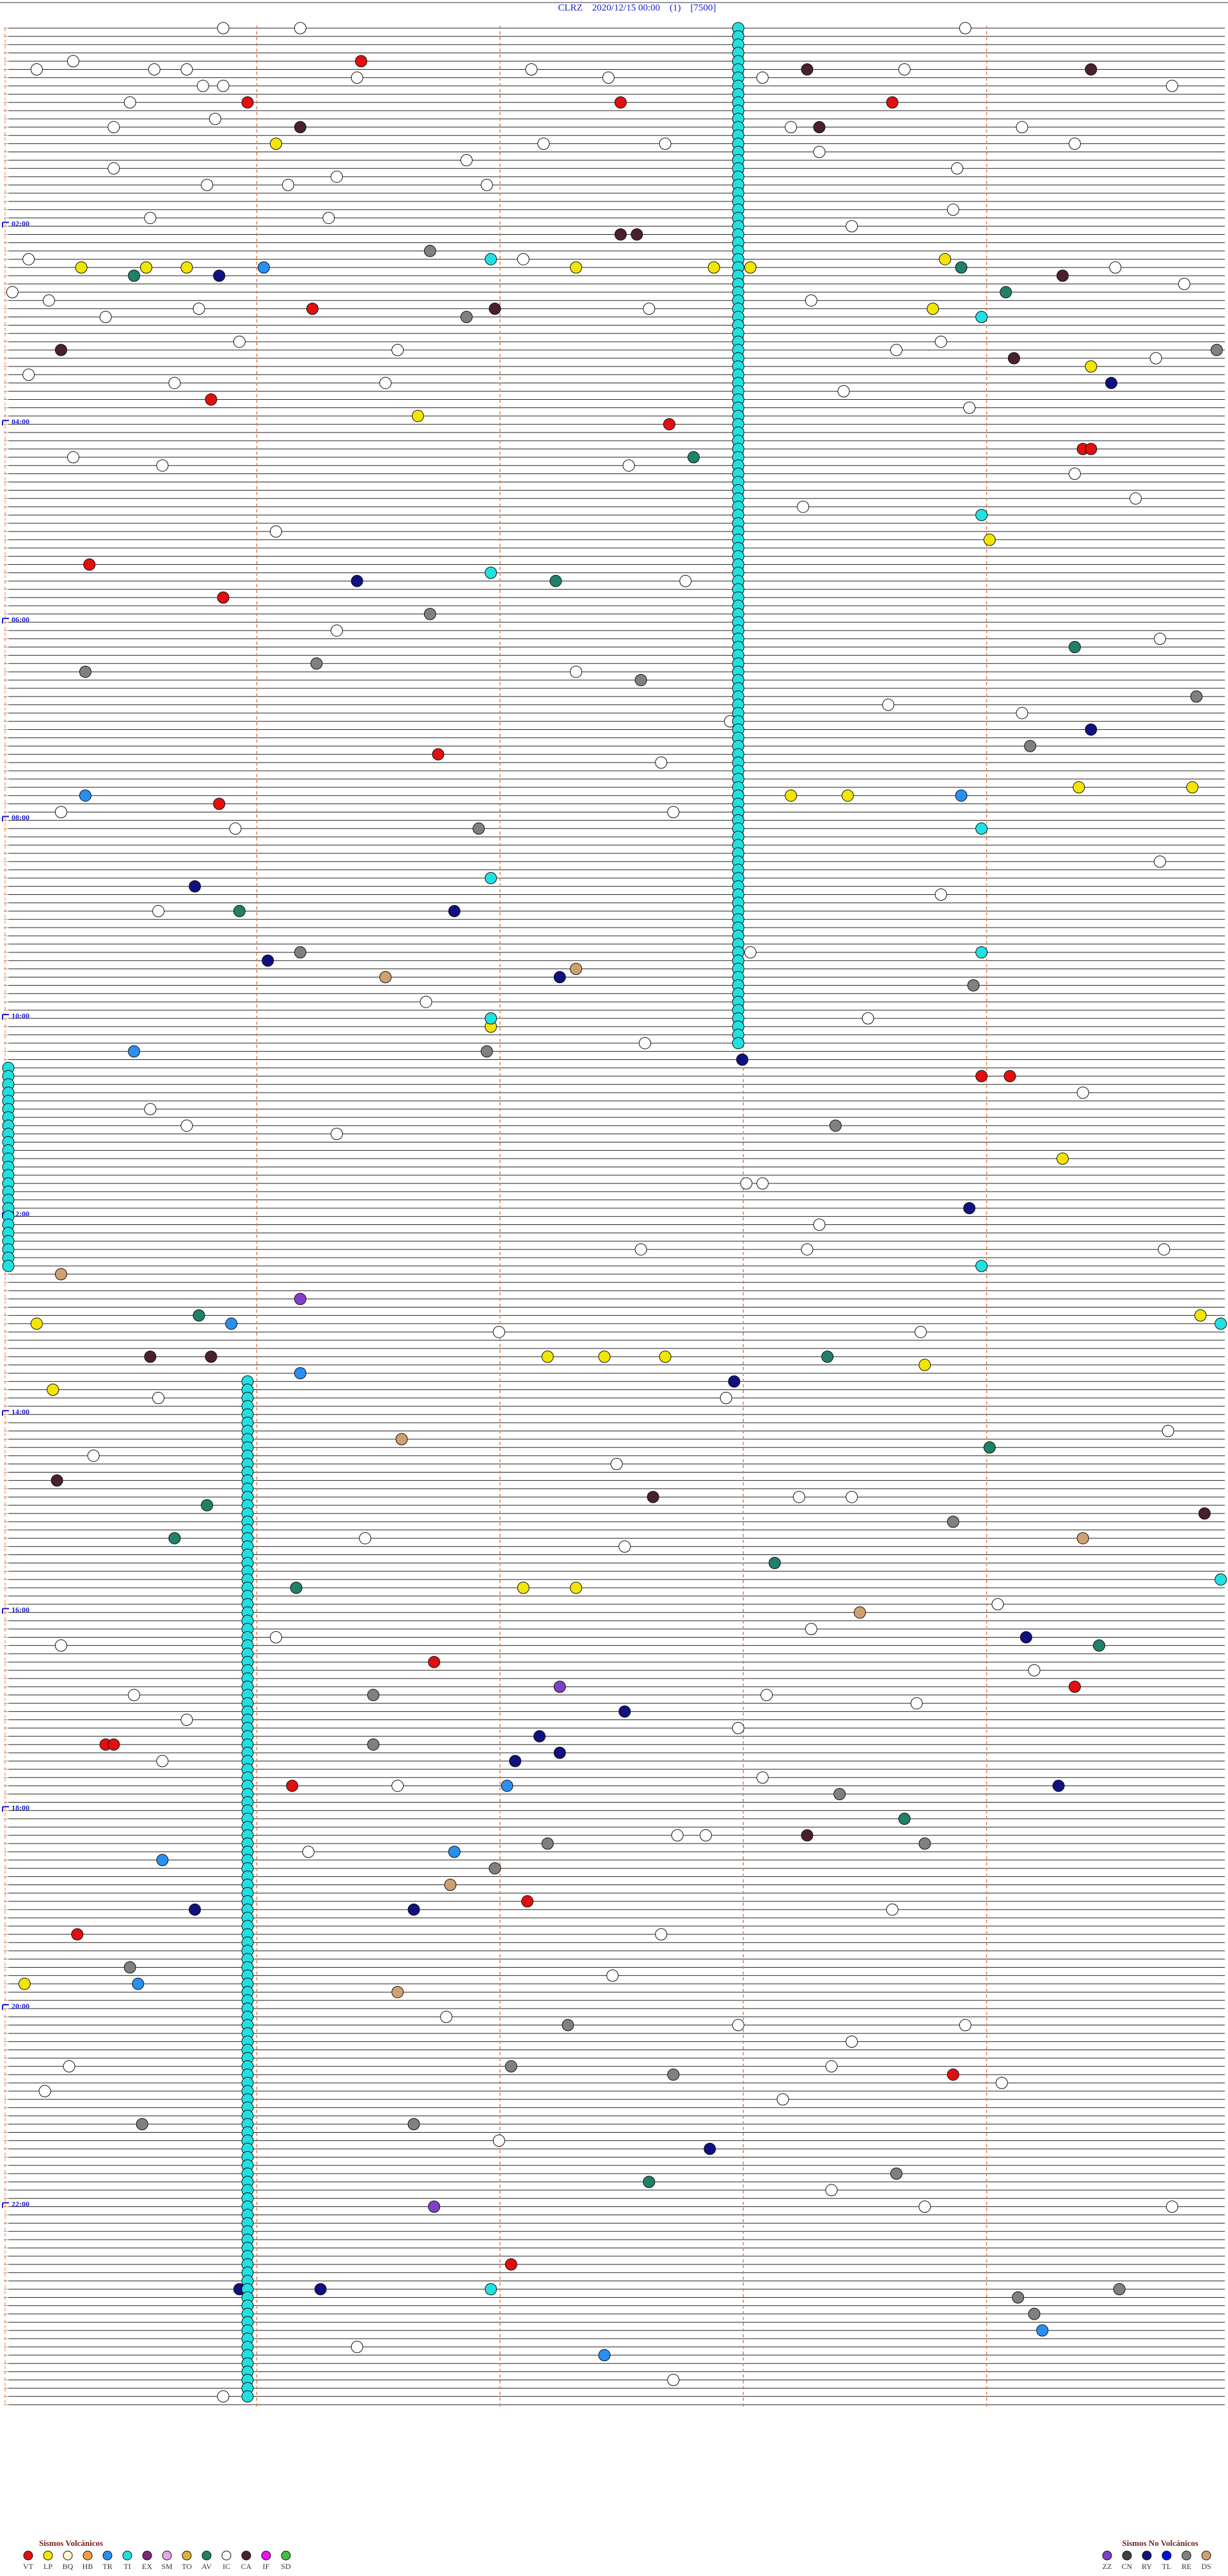 This screenshot has height=2576, width=1228. Describe the element at coordinates (1186, 2566) in the screenshot. I see `legend-code: RE` at that location.